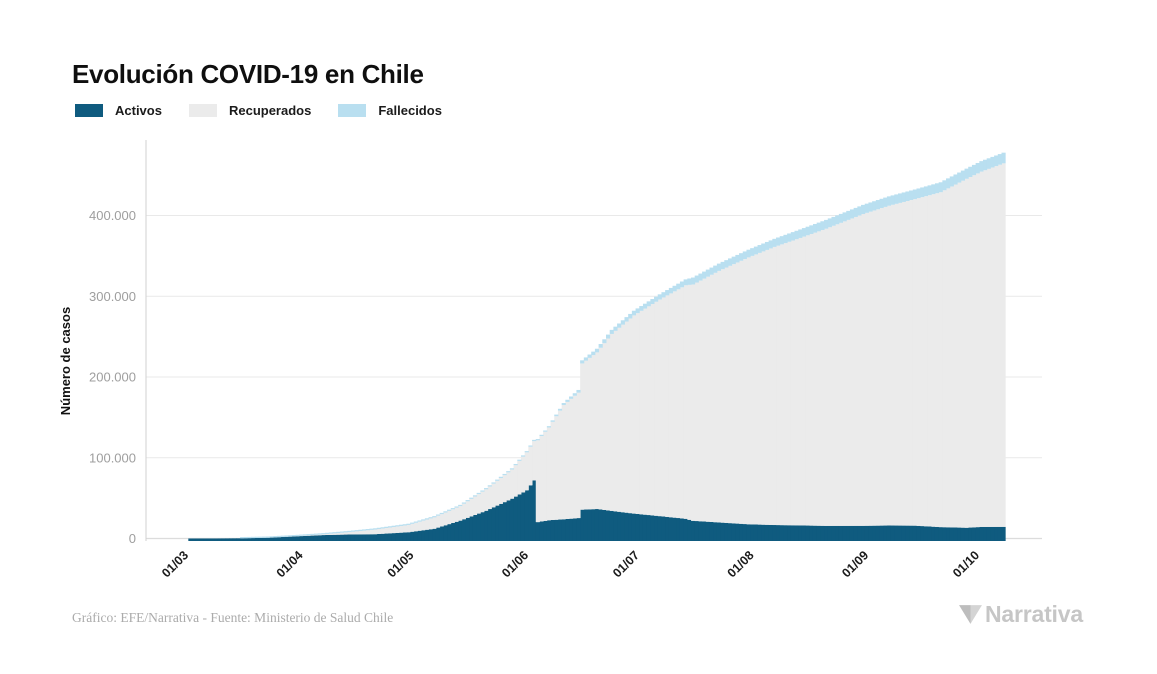 This screenshot has height=674, width=1157. I want to click on x-tick-label: 01/04, so click(290, 564).